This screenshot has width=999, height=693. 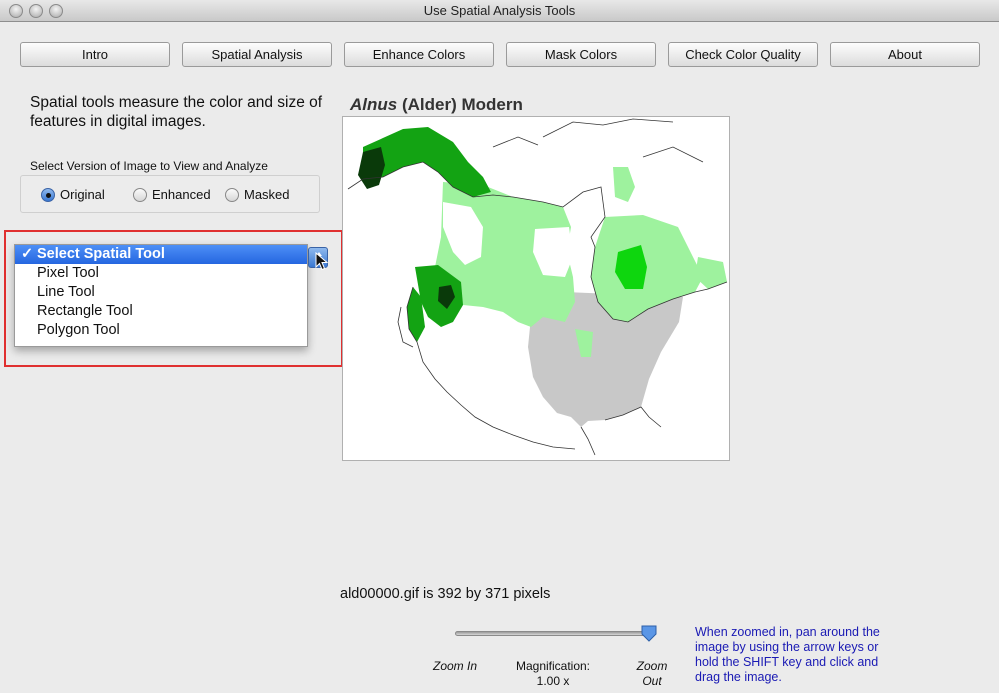 What do you see at coordinates (553, 681) in the screenshot?
I see `magnification-value: 1.00 x` at bounding box center [553, 681].